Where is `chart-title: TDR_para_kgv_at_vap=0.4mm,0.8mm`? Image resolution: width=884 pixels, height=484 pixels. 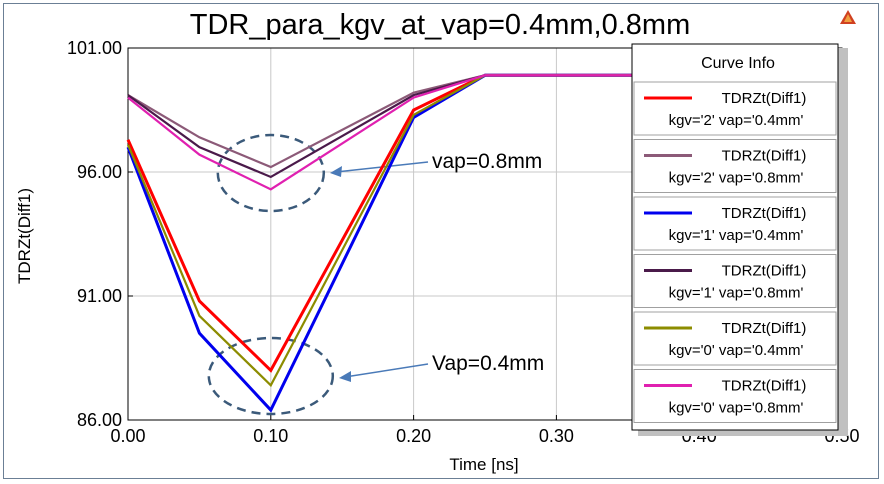
chart-title: TDR_para_kgv_at_vap=0.4mm,0.8mm is located at coordinates (440, 25).